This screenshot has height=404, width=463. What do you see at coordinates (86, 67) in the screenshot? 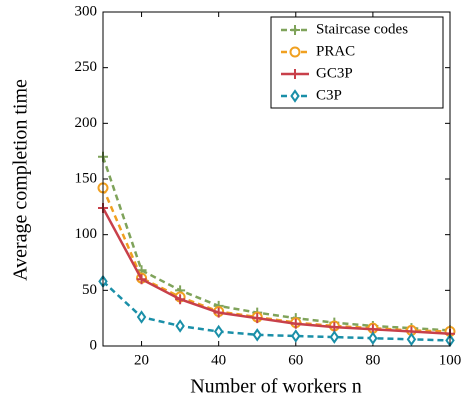
I see `y-tick-label: 250` at bounding box center [86, 67].